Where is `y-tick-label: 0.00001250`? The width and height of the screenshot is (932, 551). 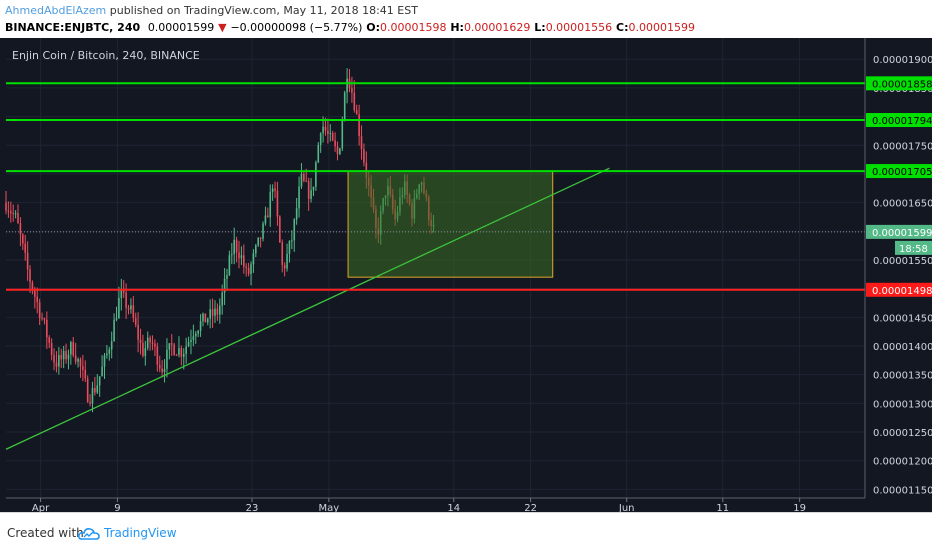 y-tick-label: 0.00001250 is located at coordinates (902, 433).